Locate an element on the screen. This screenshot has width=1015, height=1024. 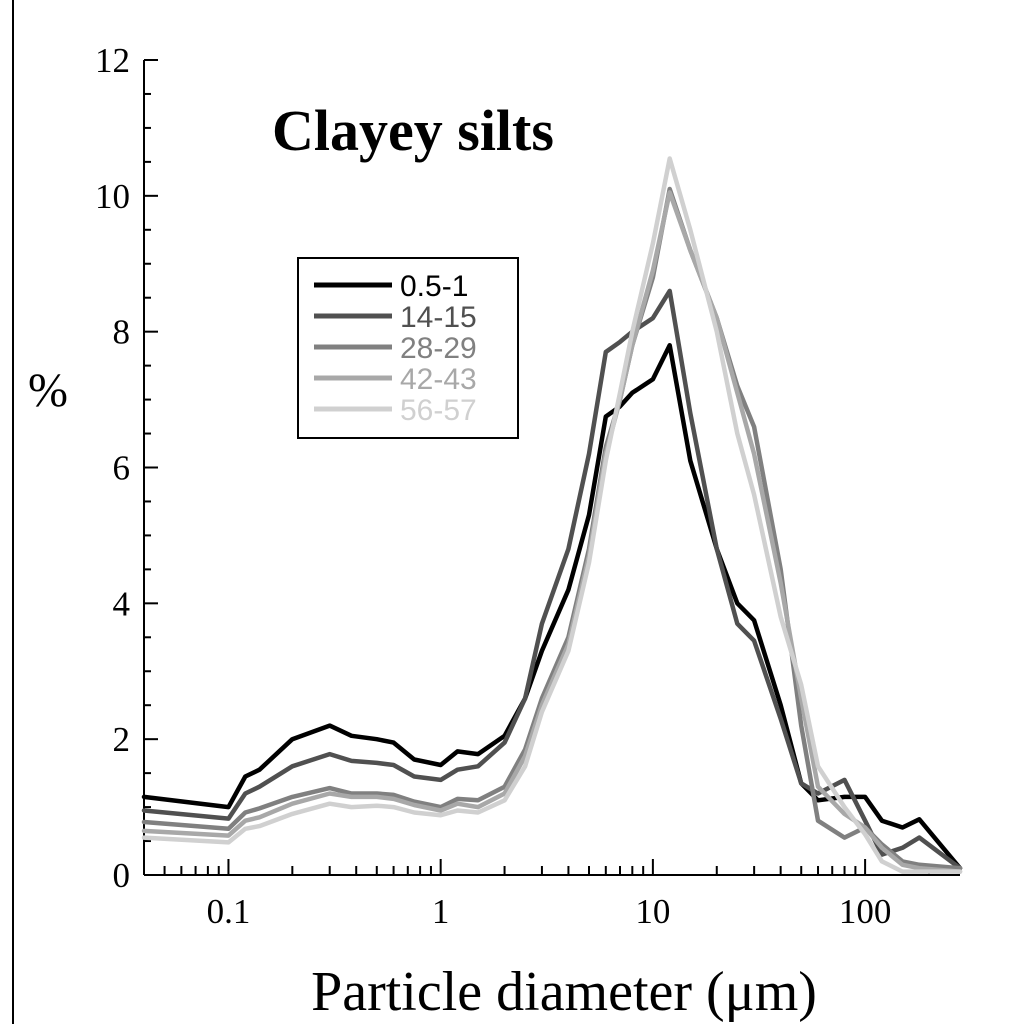
x-tick-label: 0.1 is located at coordinates (229, 911).